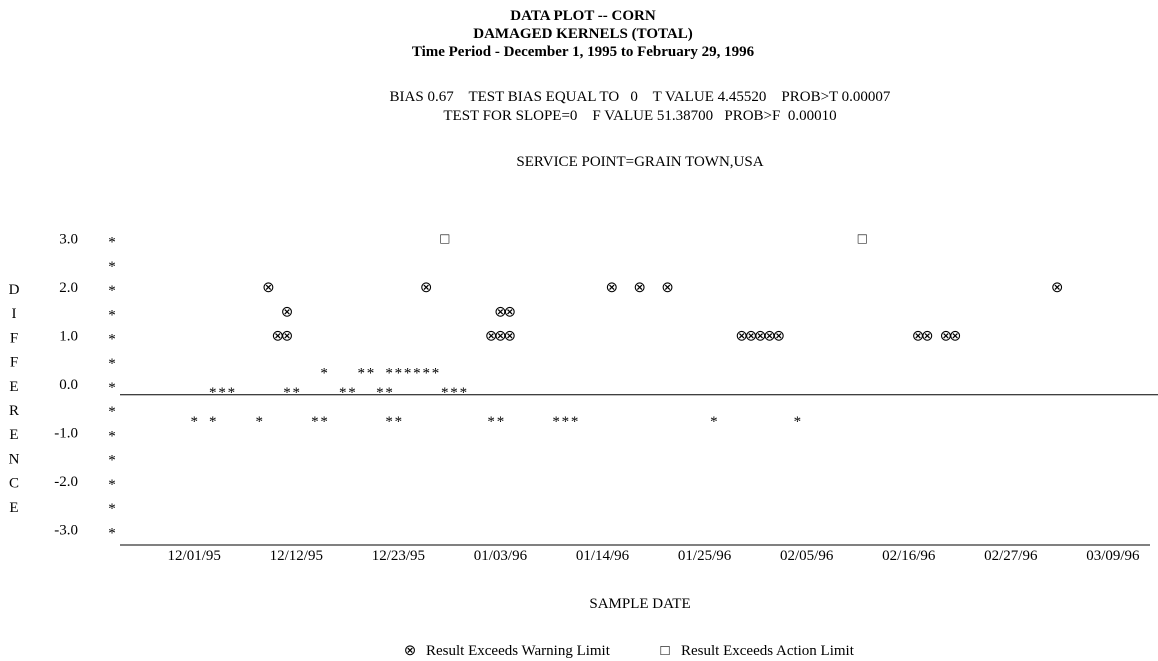  Describe the element at coordinates (398, 556) in the screenshot. I see `x-tick-label: 12/23/95` at that location.